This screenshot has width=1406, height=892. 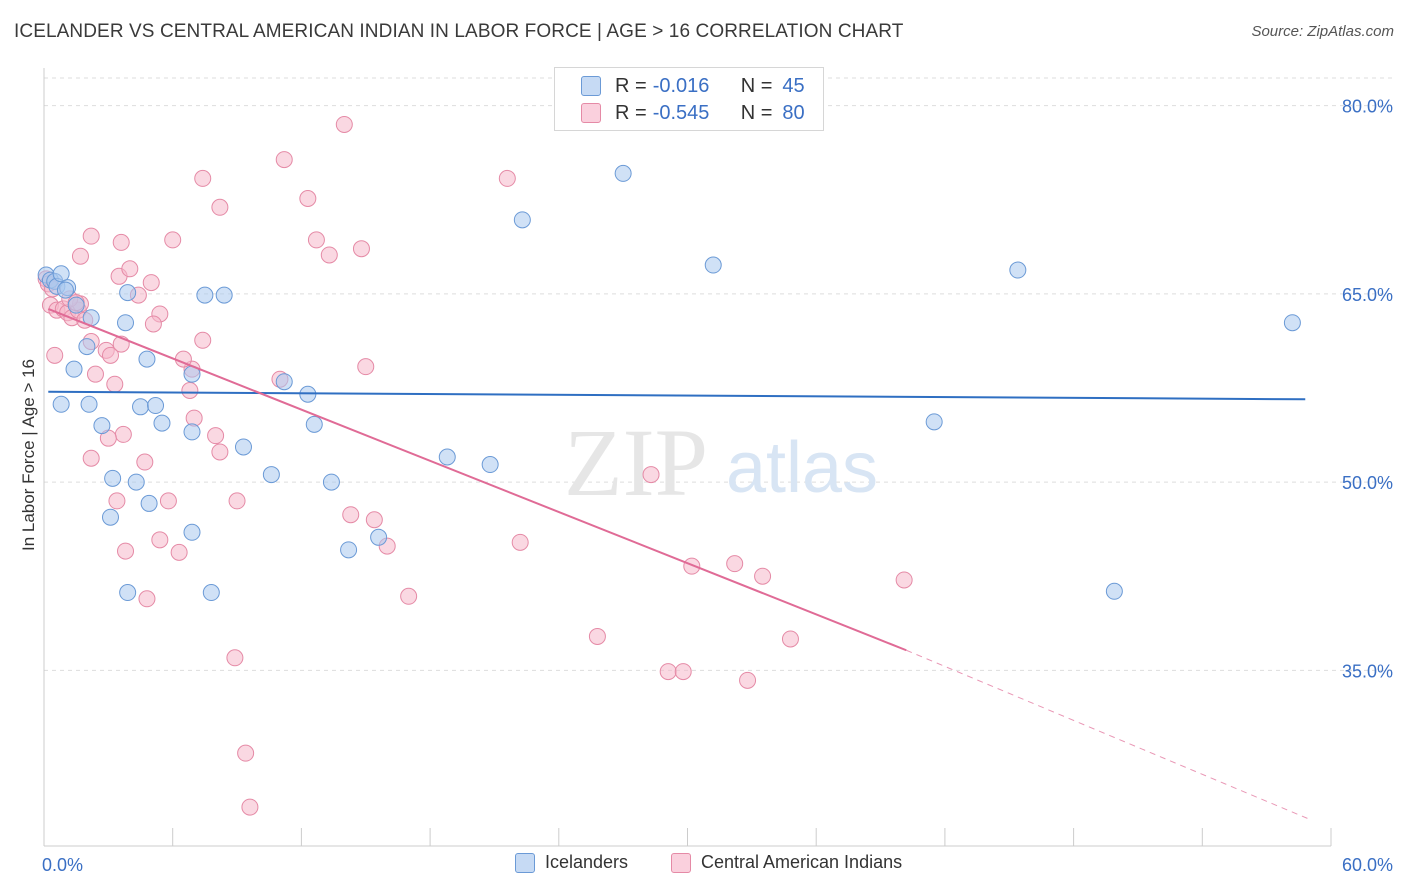 What do you see at coordinates (677, 395) in the screenshot?
I see `trend-line-icelanders` at bounding box center [677, 395].